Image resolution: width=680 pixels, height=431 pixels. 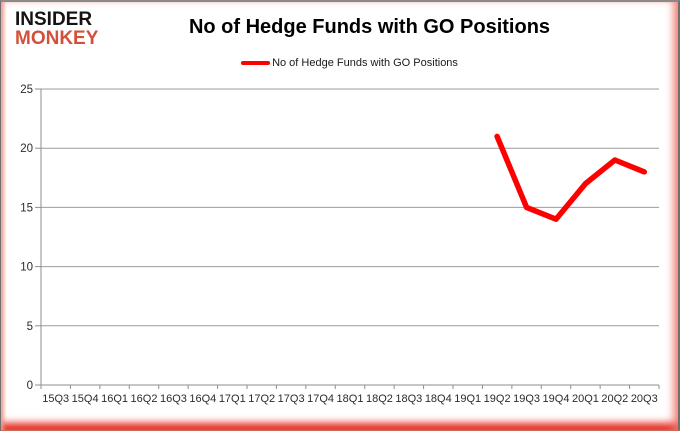 What do you see at coordinates (26, 149) in the screenshot?
I see `y-tick-label: 20` at bounding box center [26, 149].